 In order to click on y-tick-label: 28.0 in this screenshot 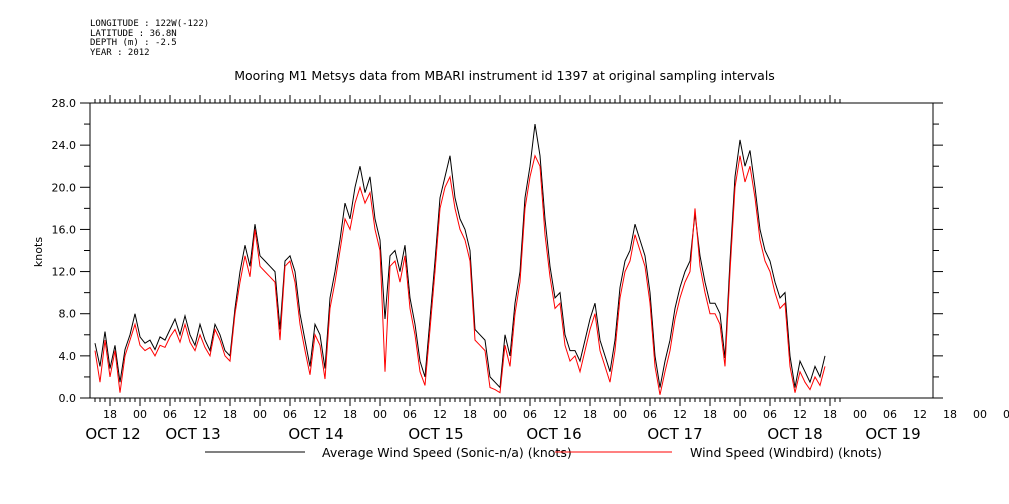, I will do `click(64, 103)`.